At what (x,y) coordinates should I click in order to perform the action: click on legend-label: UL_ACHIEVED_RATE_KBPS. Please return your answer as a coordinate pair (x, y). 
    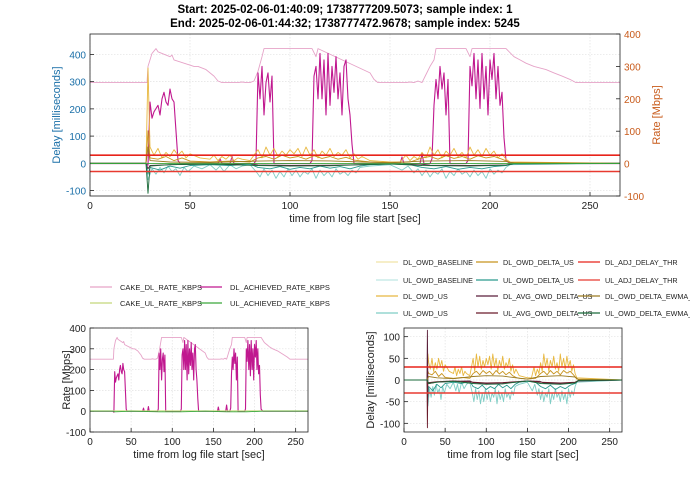
    Looking at the image, I should click on (280, 303).